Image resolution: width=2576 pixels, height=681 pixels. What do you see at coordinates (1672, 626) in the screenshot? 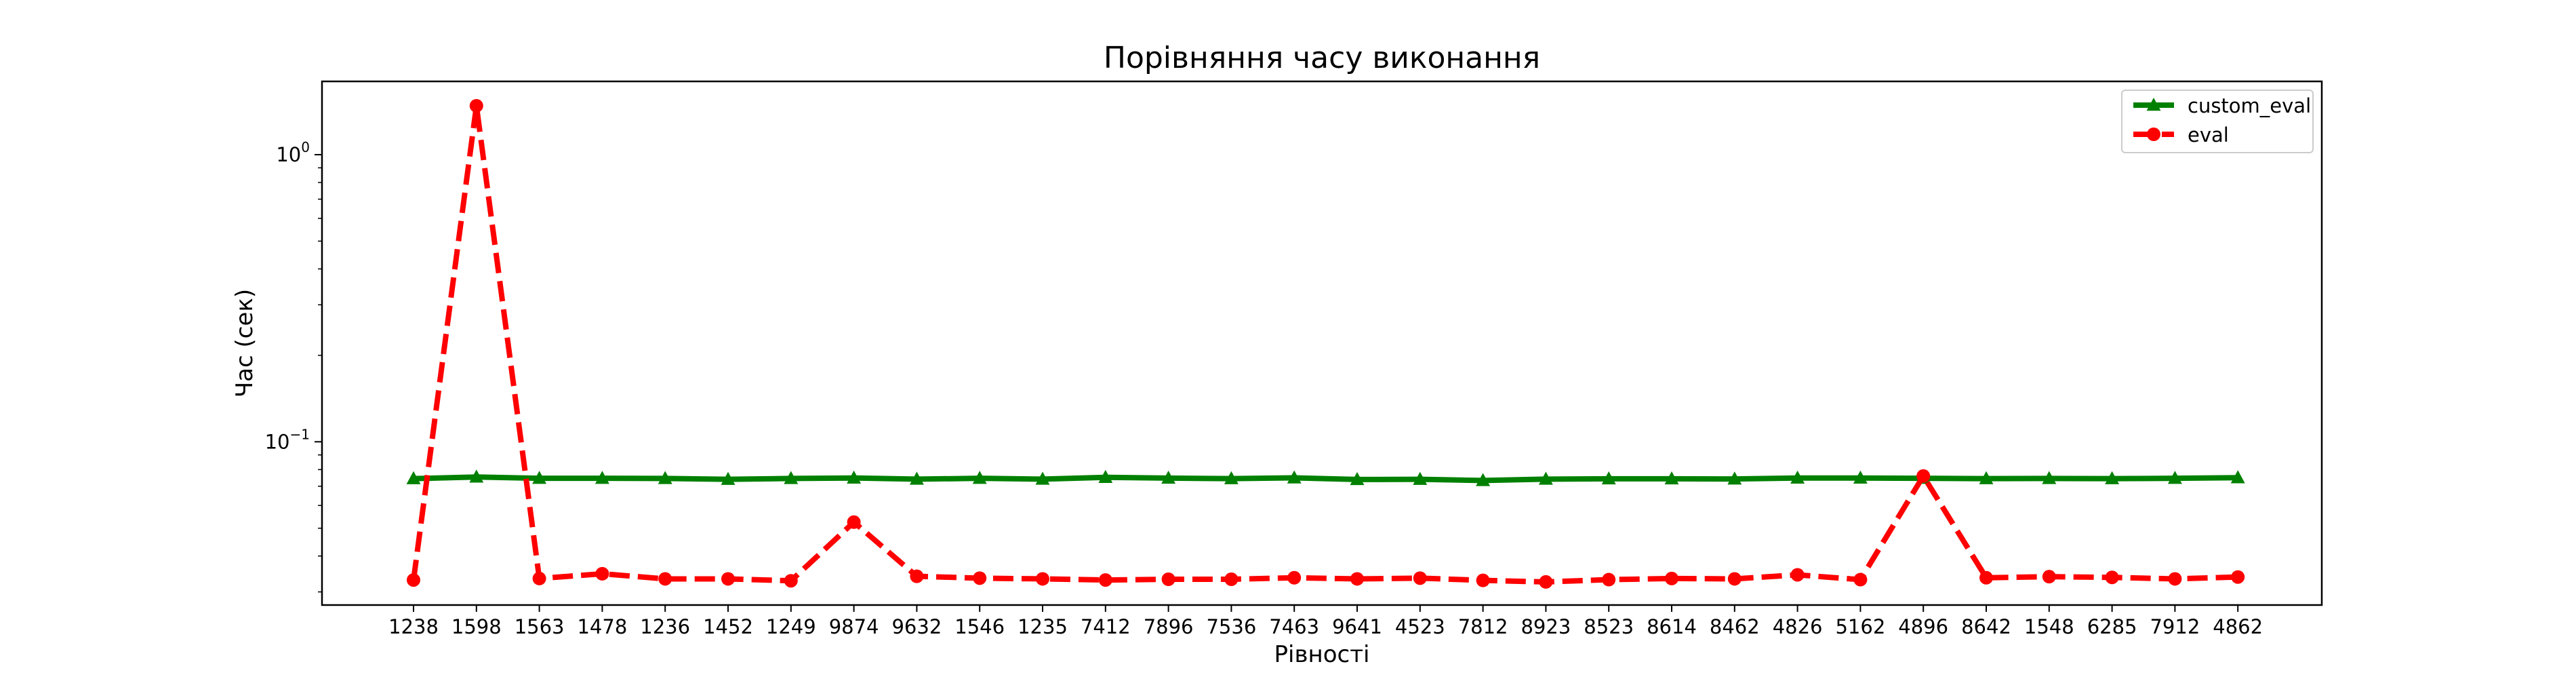
I see `x-tick-label: 8614` at bounding box center [1672, 626].